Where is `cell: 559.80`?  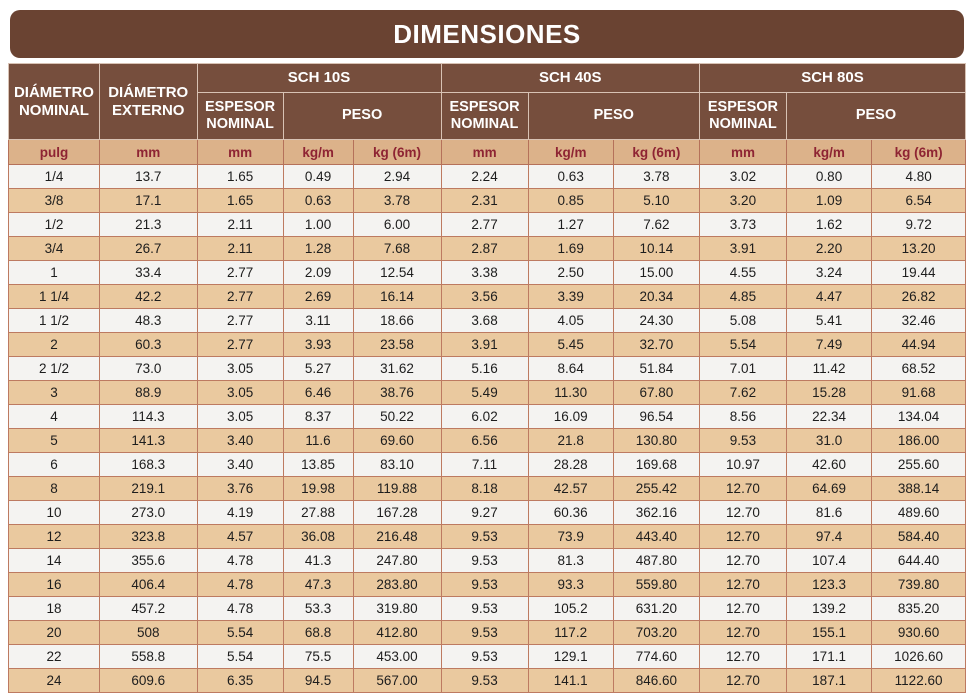
cell: 559.80 is located at coordinates (656, 584).